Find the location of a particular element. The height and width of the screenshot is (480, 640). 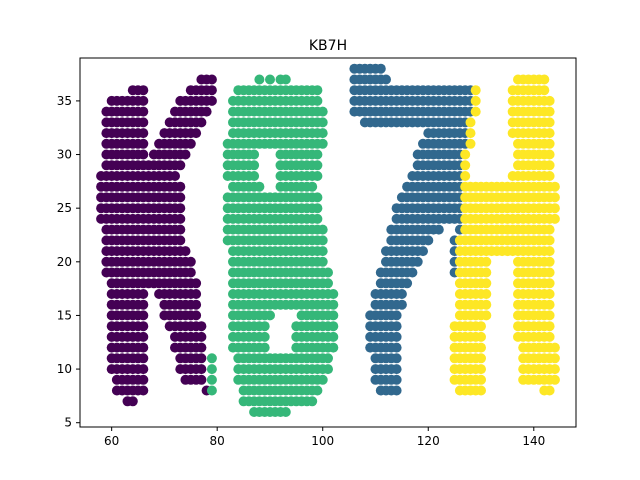

x-tick-label: 100 is located at coordinates (322, 441).